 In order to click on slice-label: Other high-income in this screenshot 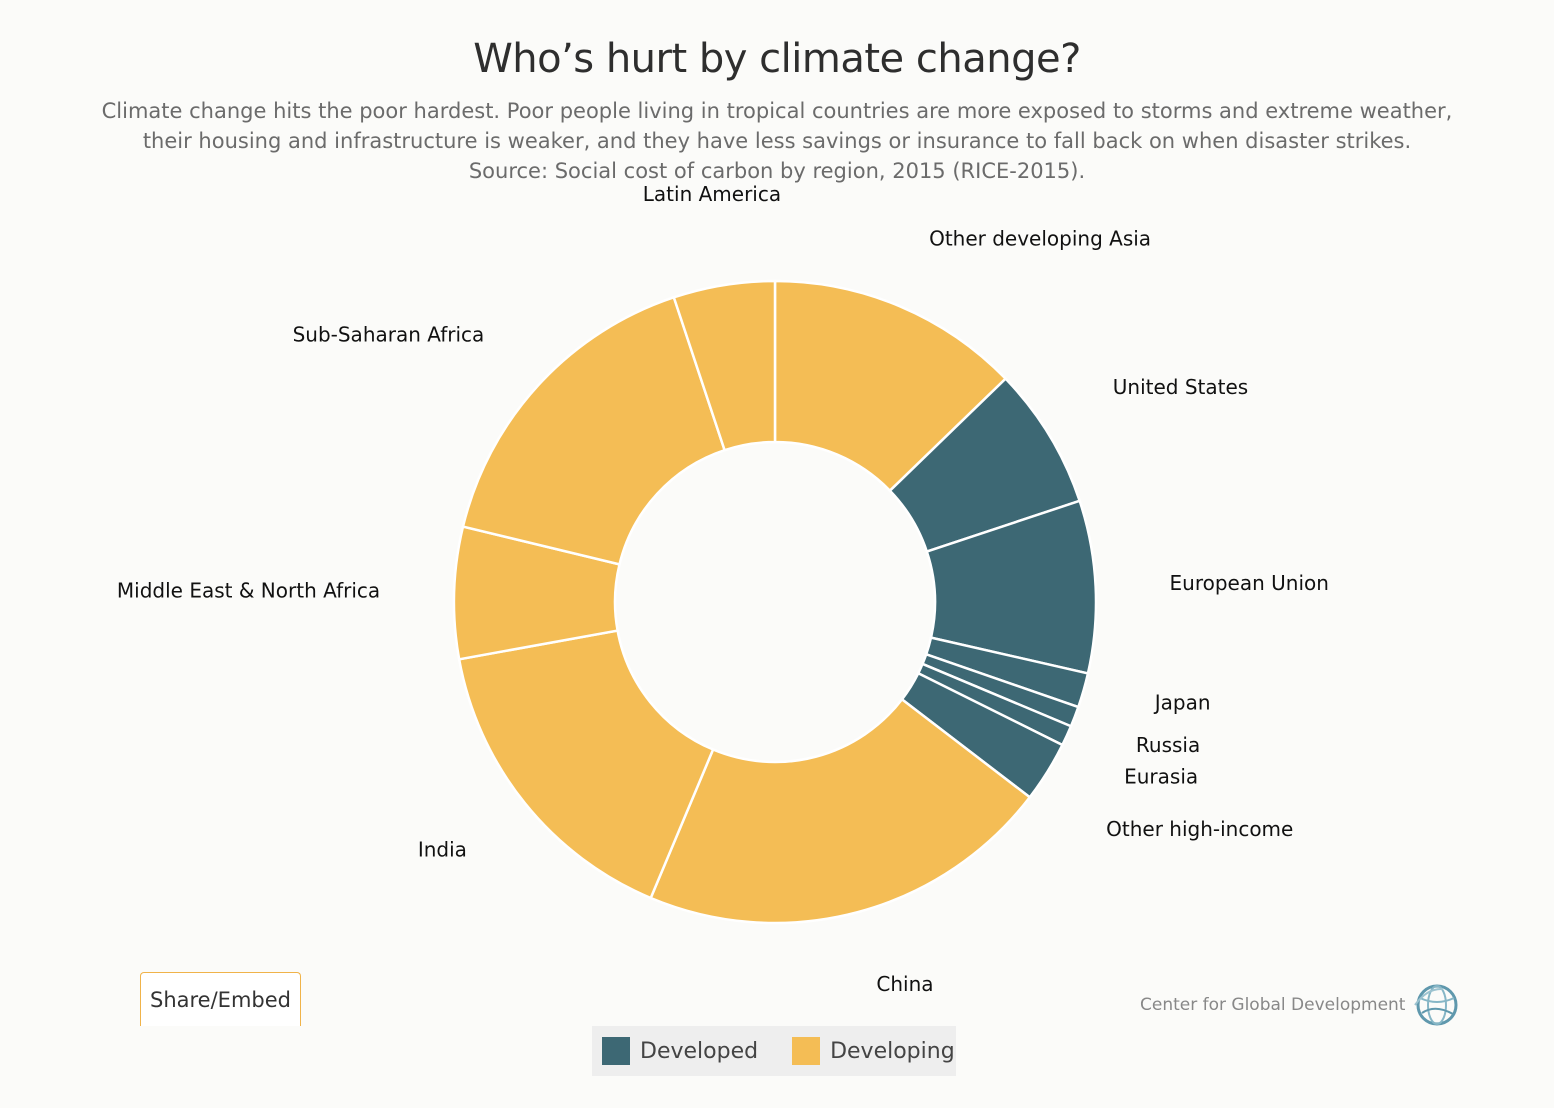, I will do `click(1199, 829)`.